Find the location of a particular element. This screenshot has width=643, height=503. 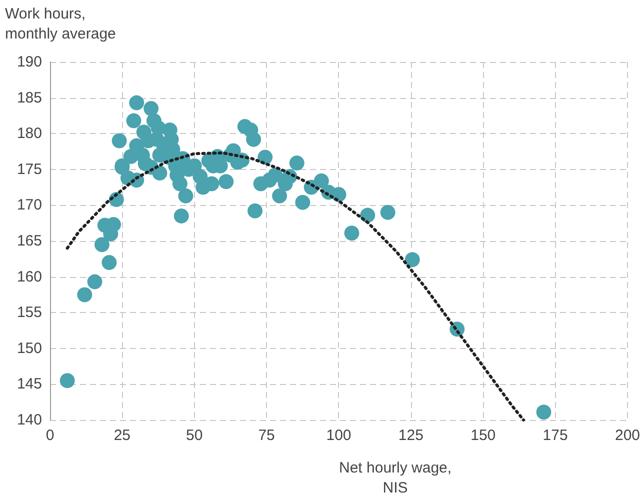

y-tick-label: 145 is located at coordinates (29, 384).